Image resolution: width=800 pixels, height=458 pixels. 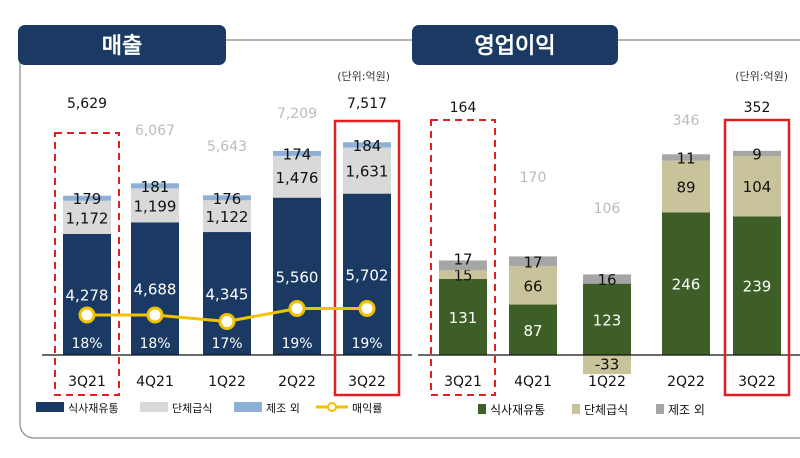 I want to click on total-label: 5,629, so click(x=87, y=104).